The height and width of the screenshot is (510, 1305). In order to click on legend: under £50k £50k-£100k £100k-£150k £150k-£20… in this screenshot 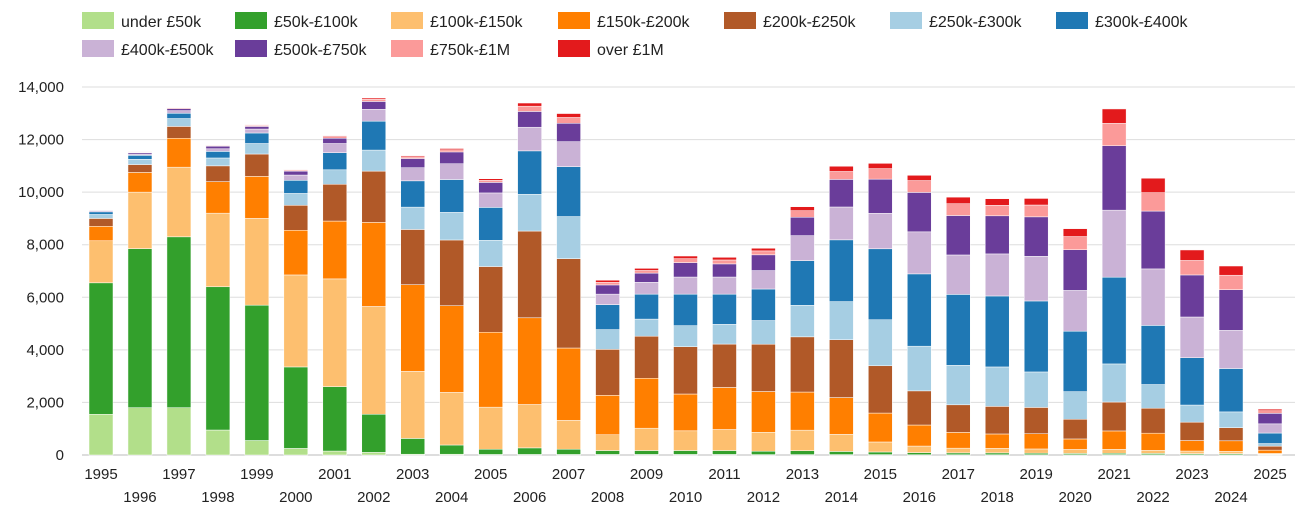, I will do `click(635, 35)`.